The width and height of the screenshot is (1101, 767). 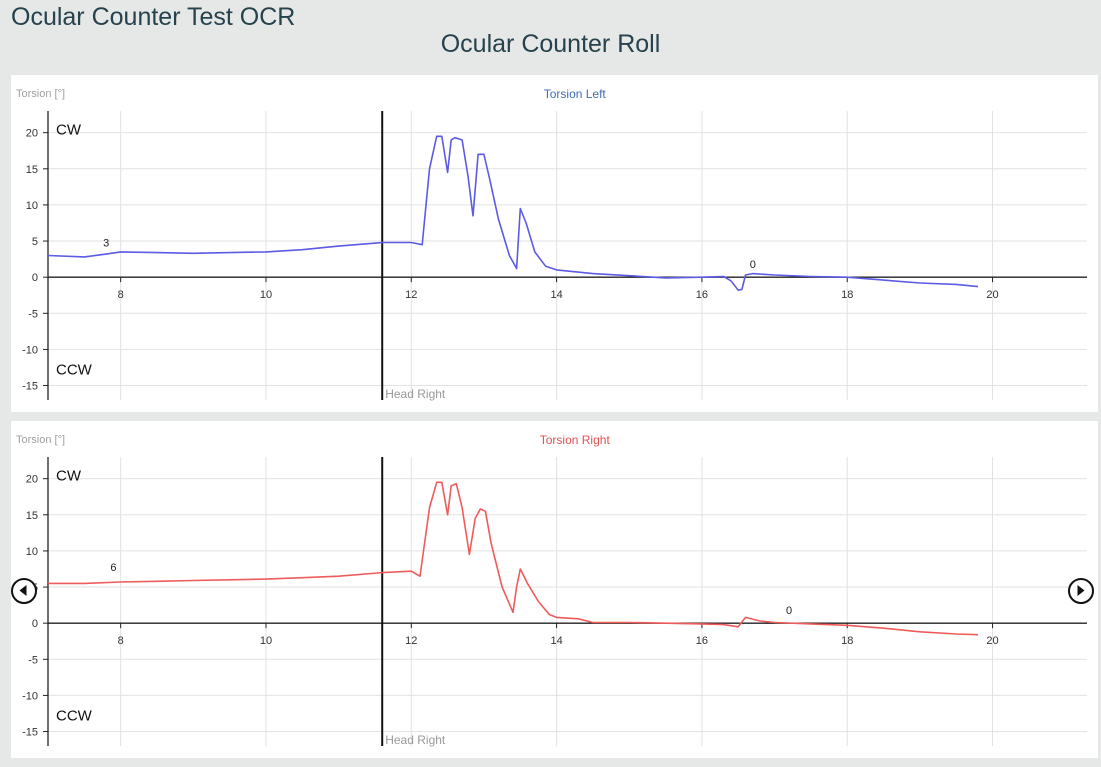 I want to click on y-tick-label: 5, so click(x=35, y=242).